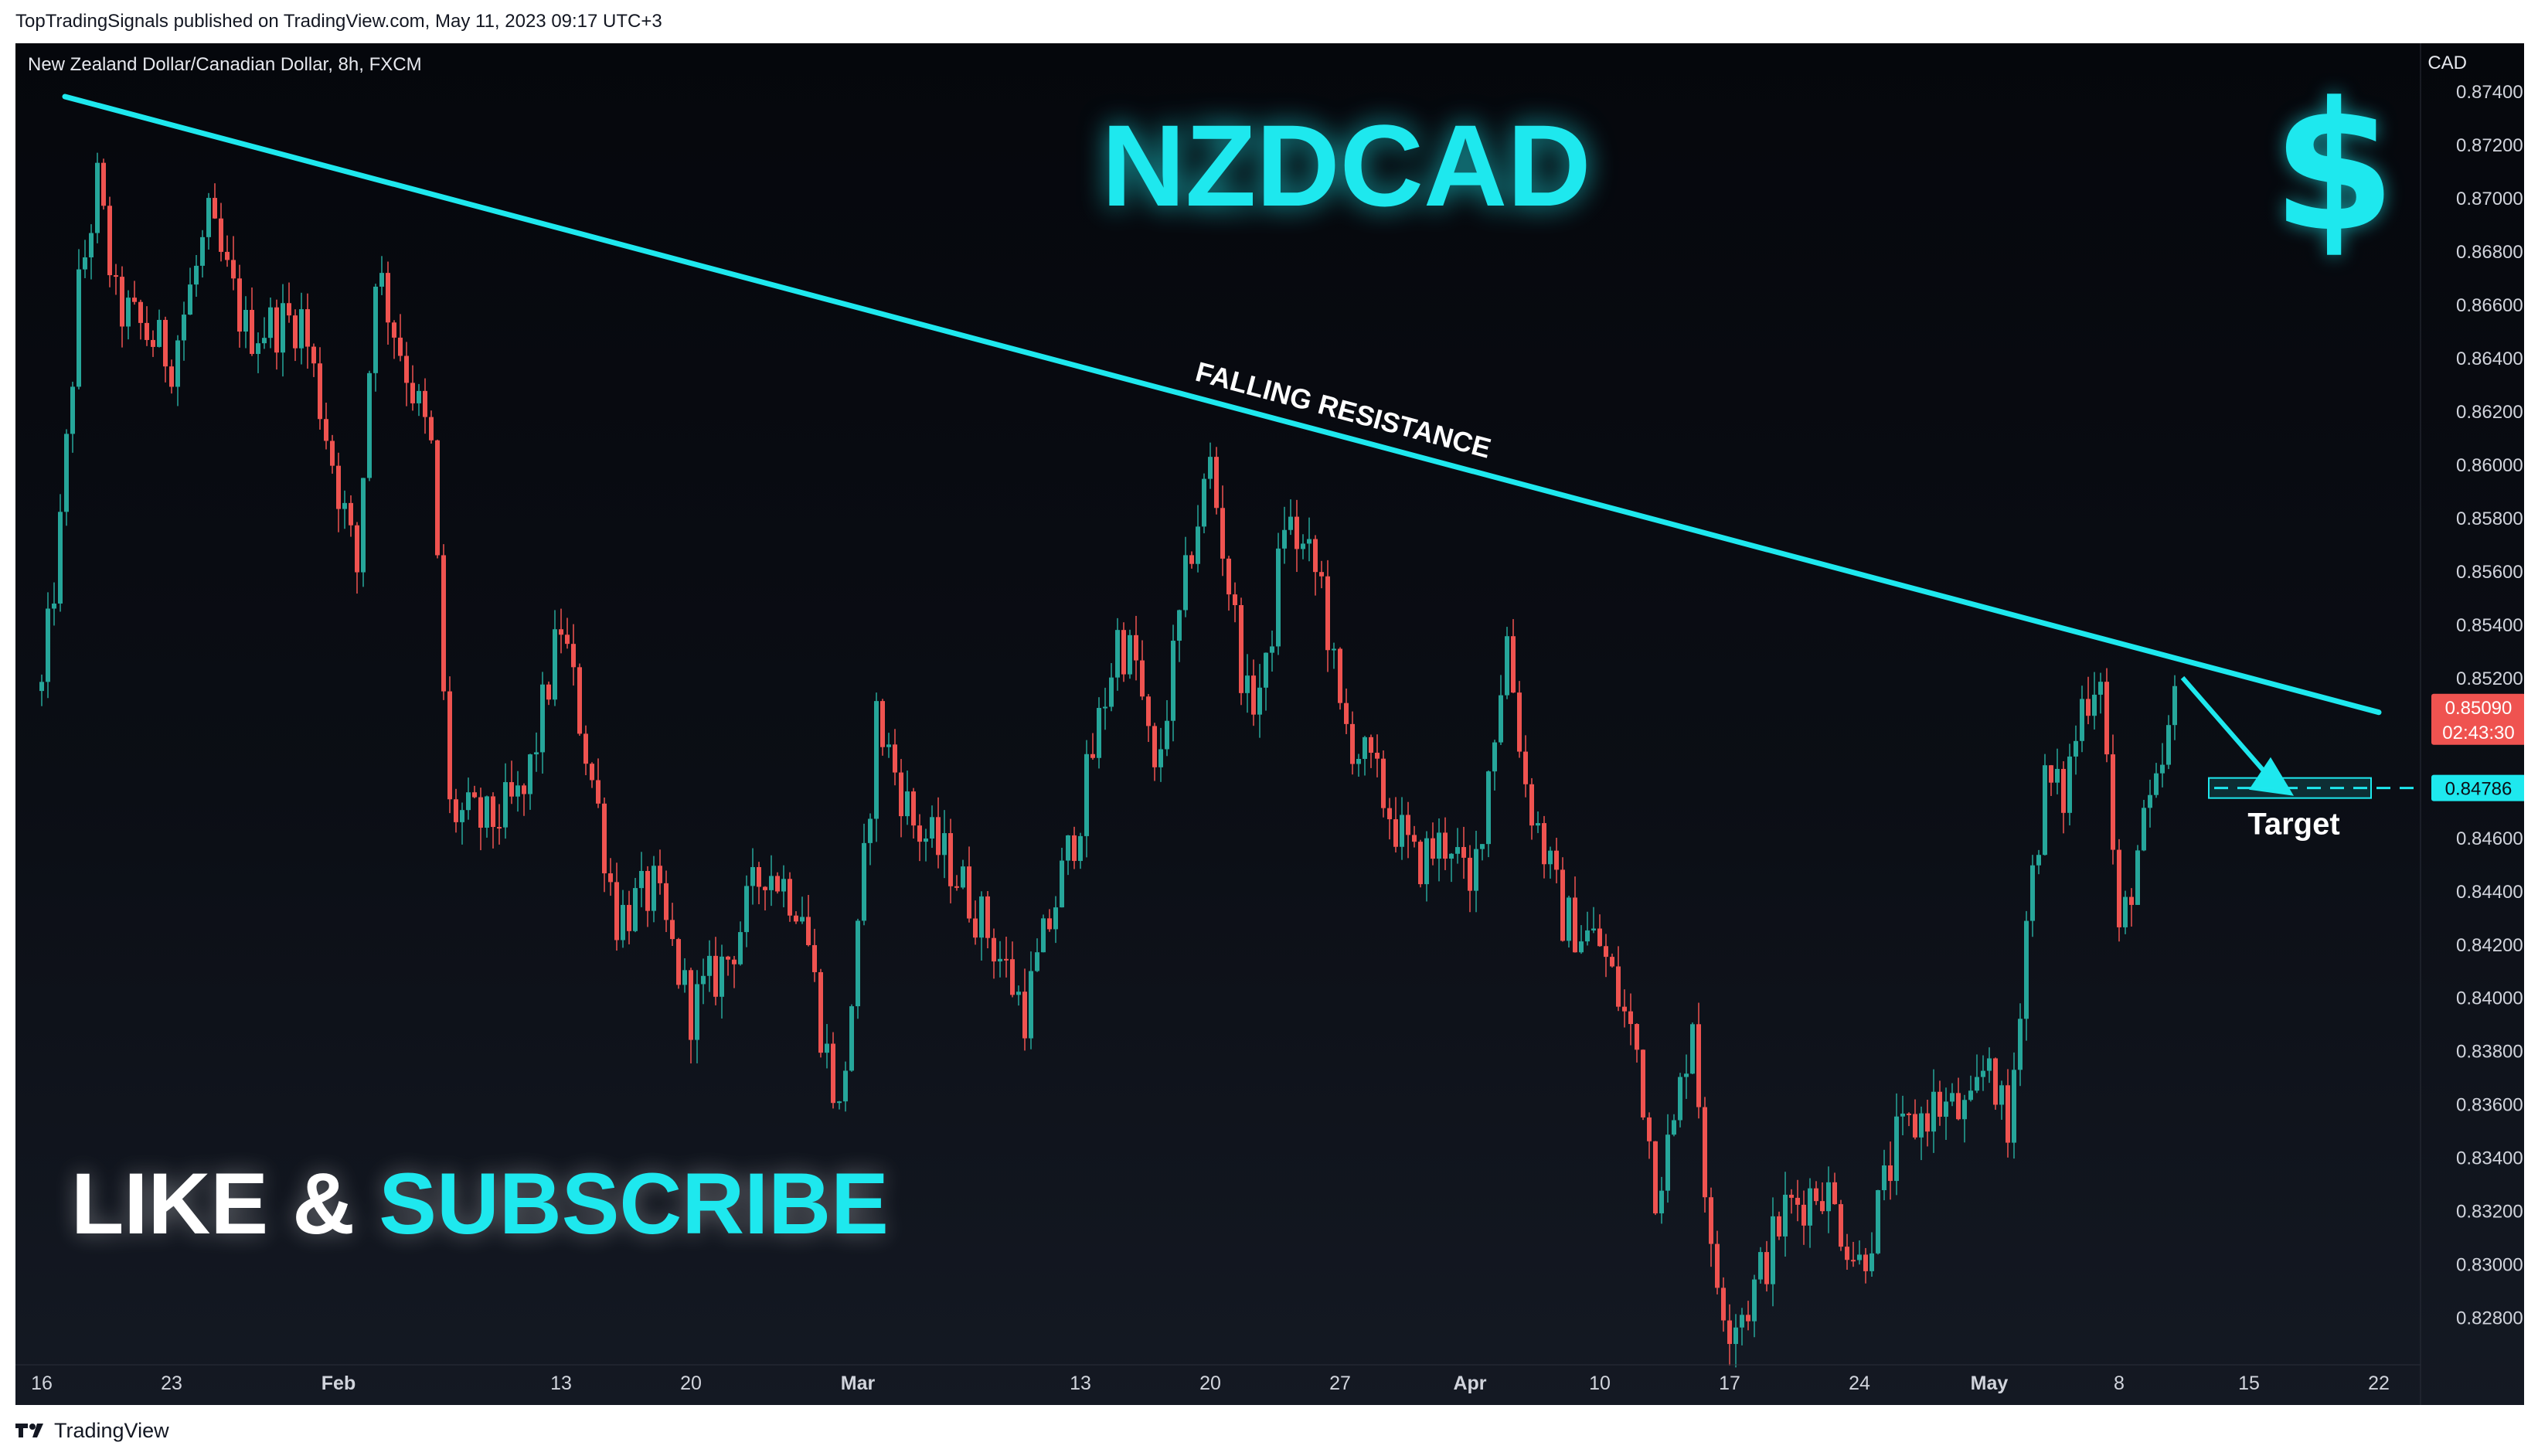 This screenshot has height=1456, width=2538. What do you see at coordinates (2489, 1319) in the screenshot?
I see `y-tick-label: 0.82800` at bounding box center [2489, 1319].